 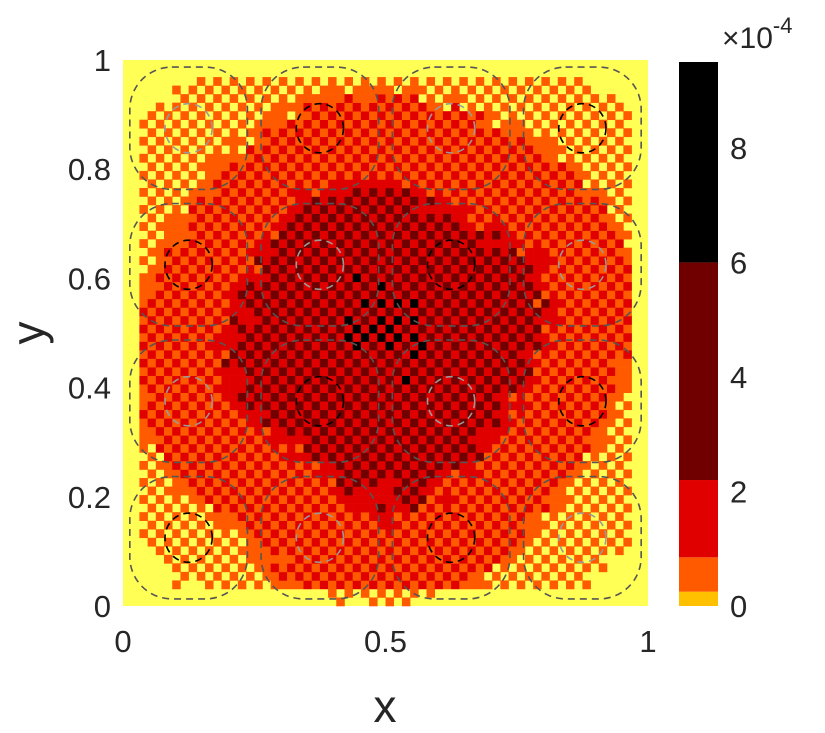 I want to click on contour-inner, so click(x=320, y=128).